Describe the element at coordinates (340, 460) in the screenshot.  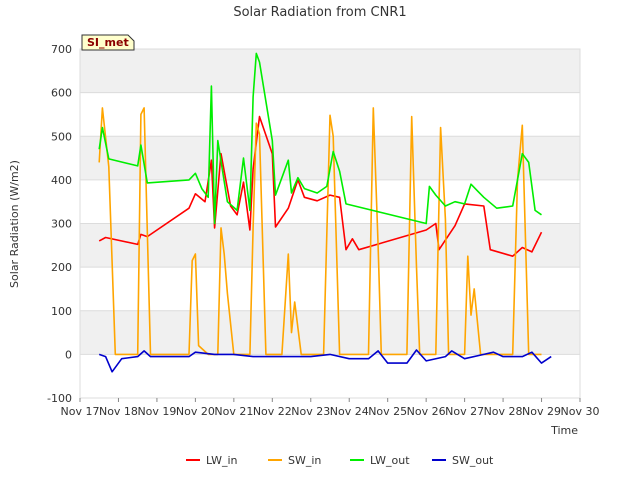
I see `legend: LW_in SW_in LW_out SW_out` at that location.